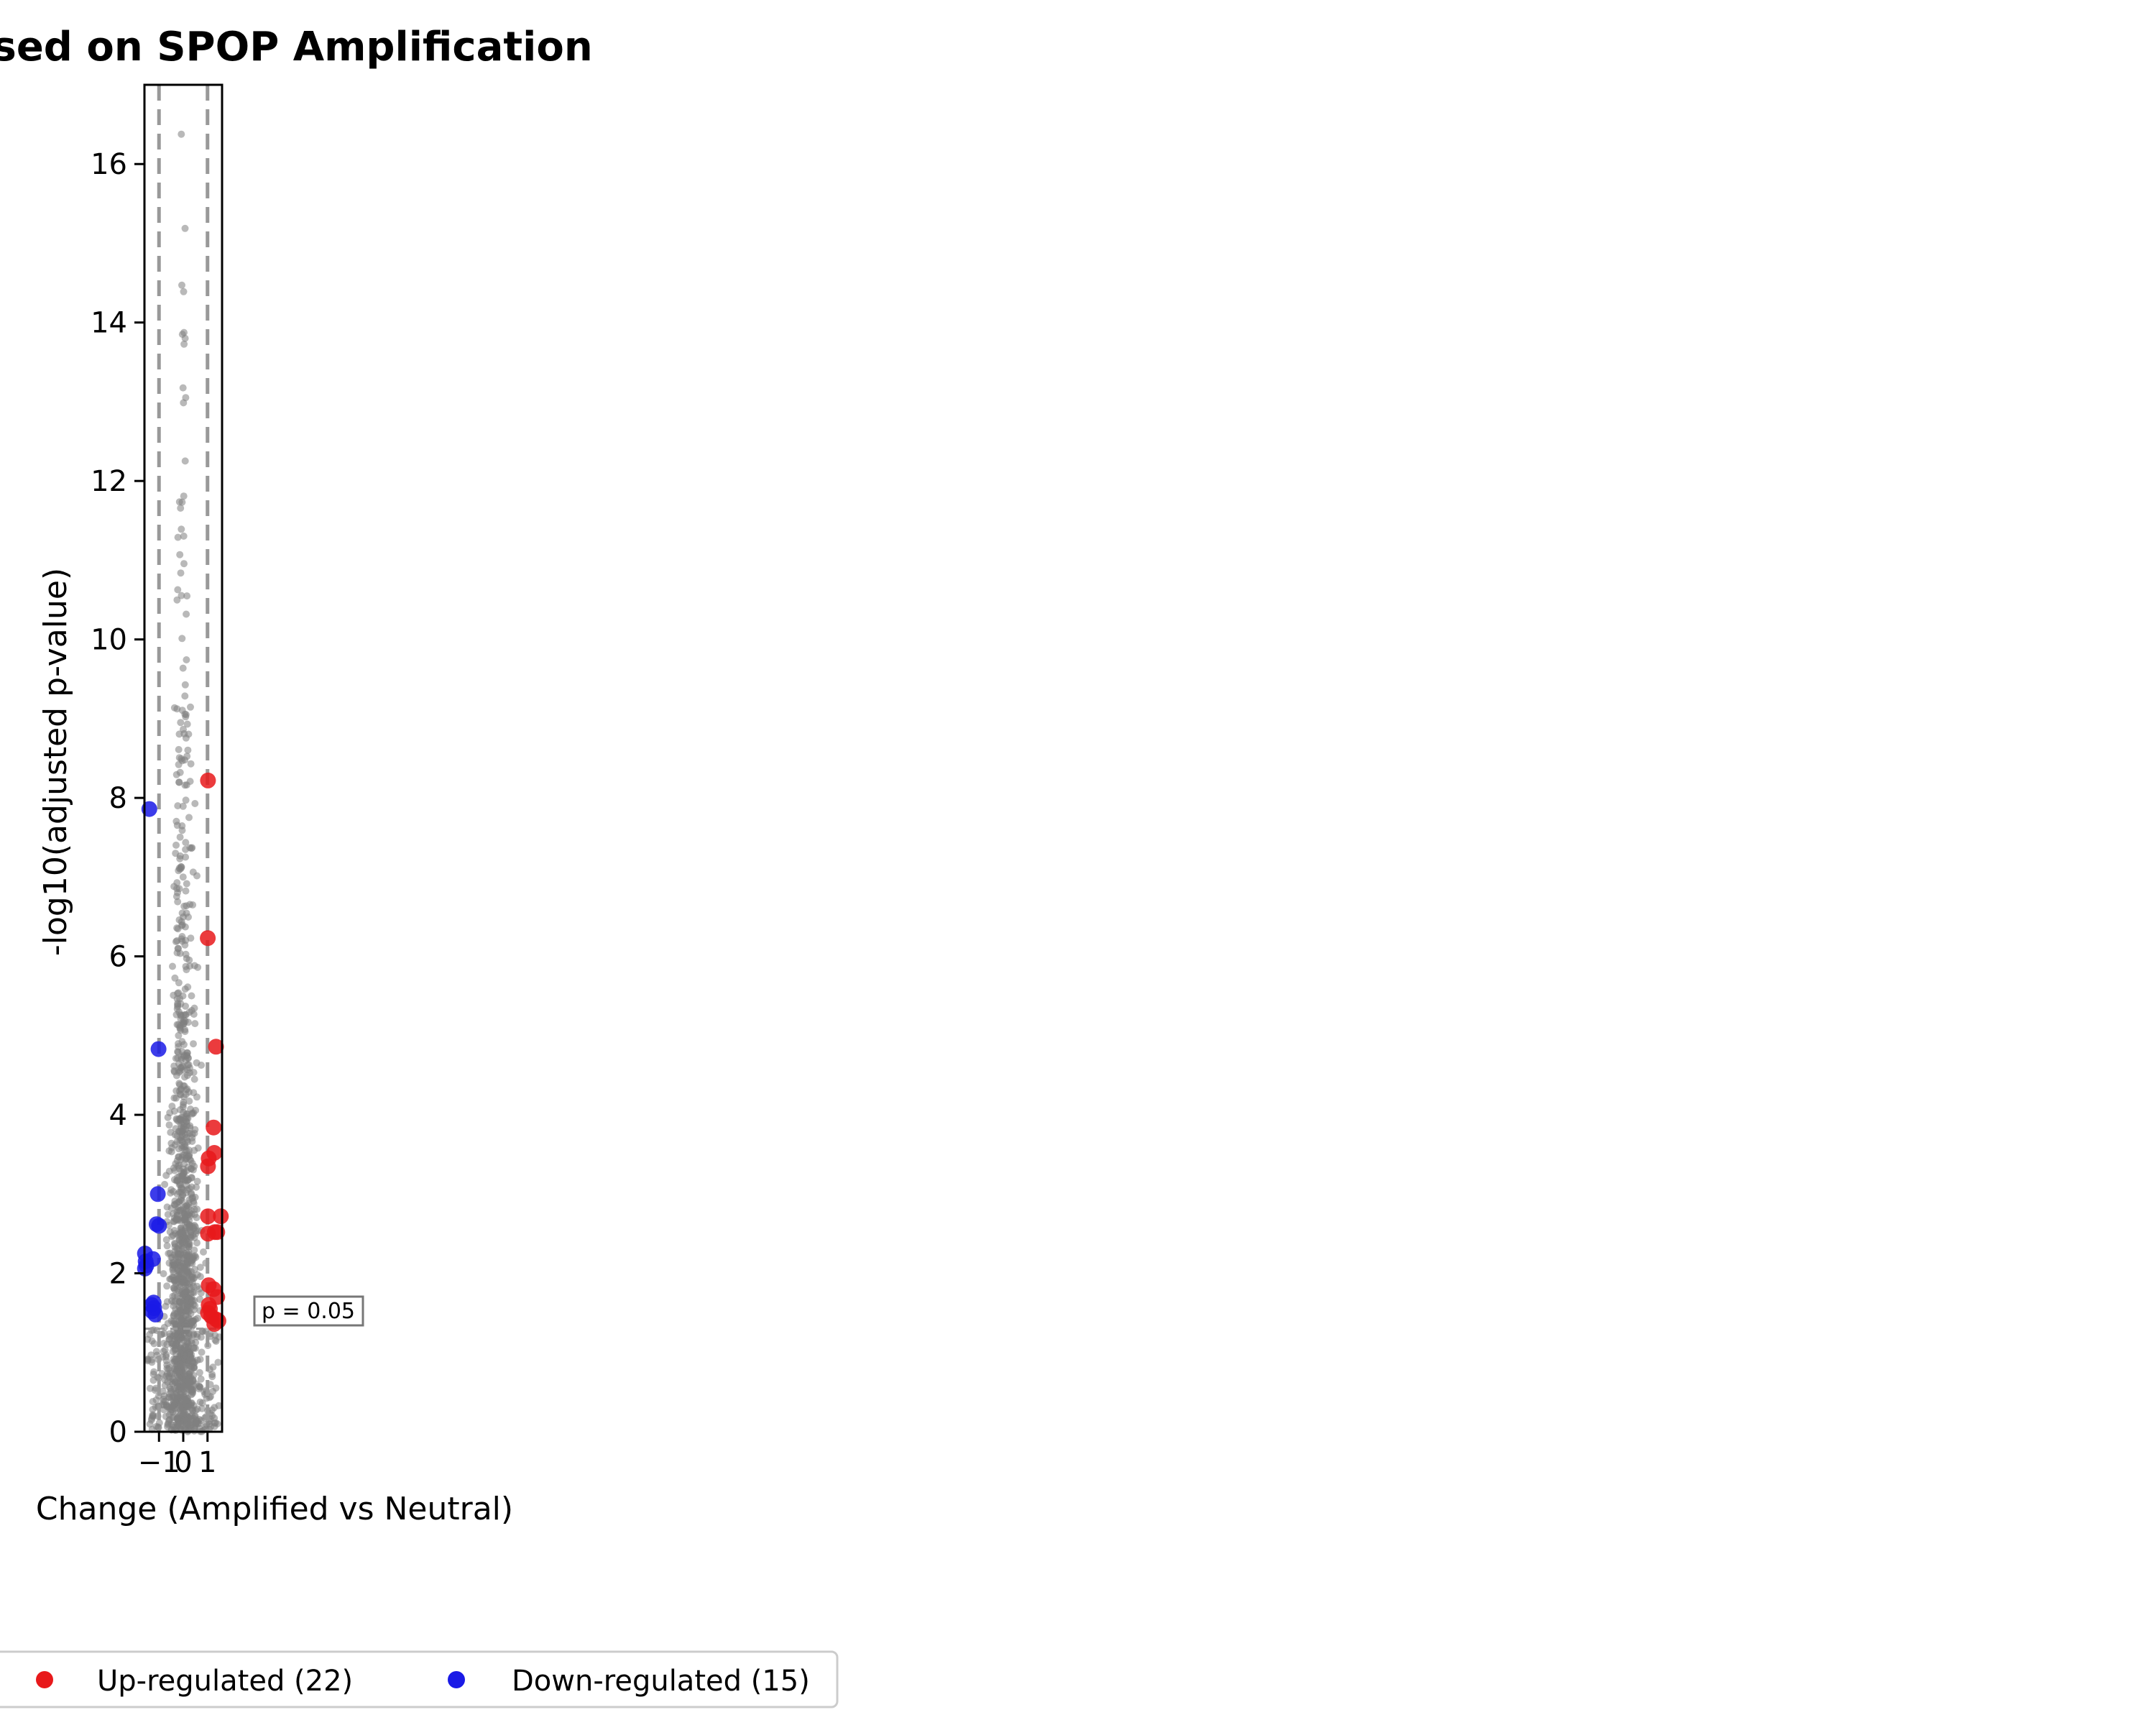 The image size is (2156, 1725). What do you see at coordinates (109, 323) in the screenshot?
I see `y-tick-label: 14` at bounding box center [109, 323].